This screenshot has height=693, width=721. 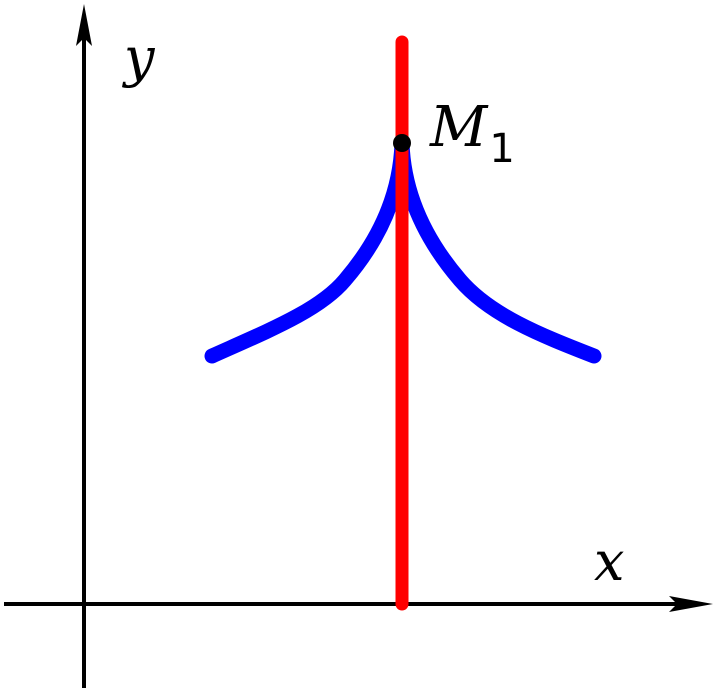 What do you see at coordinates (84, 25) in the screenshot?
I see `y-axis-arrowhead` at bounding box center [84, 25].